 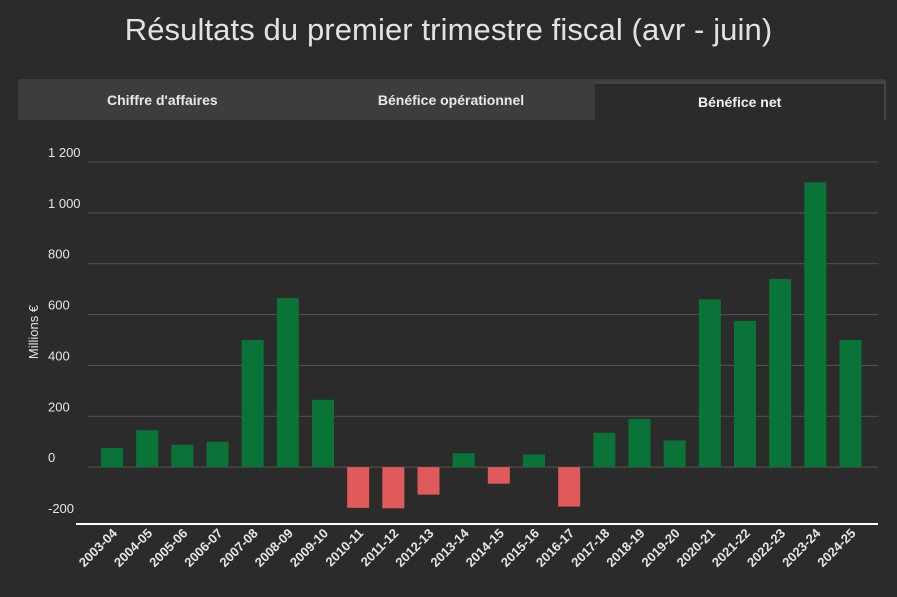 I want to click on x-tick-label: 2020-21, so click(x=696, y=548).